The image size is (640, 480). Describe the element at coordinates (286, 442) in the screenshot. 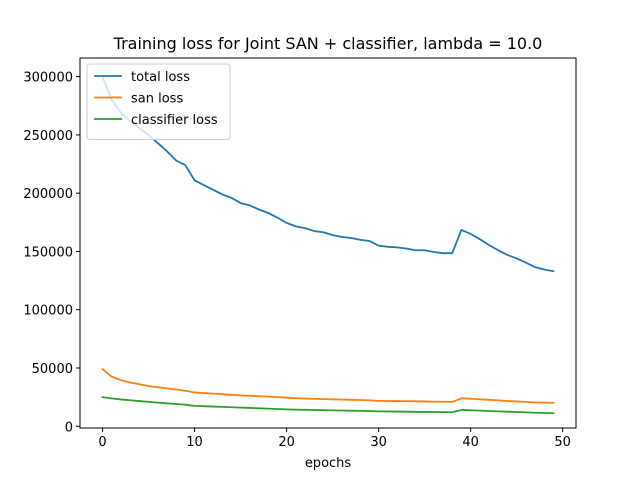

I see `x-tick-label: 20` at that location.